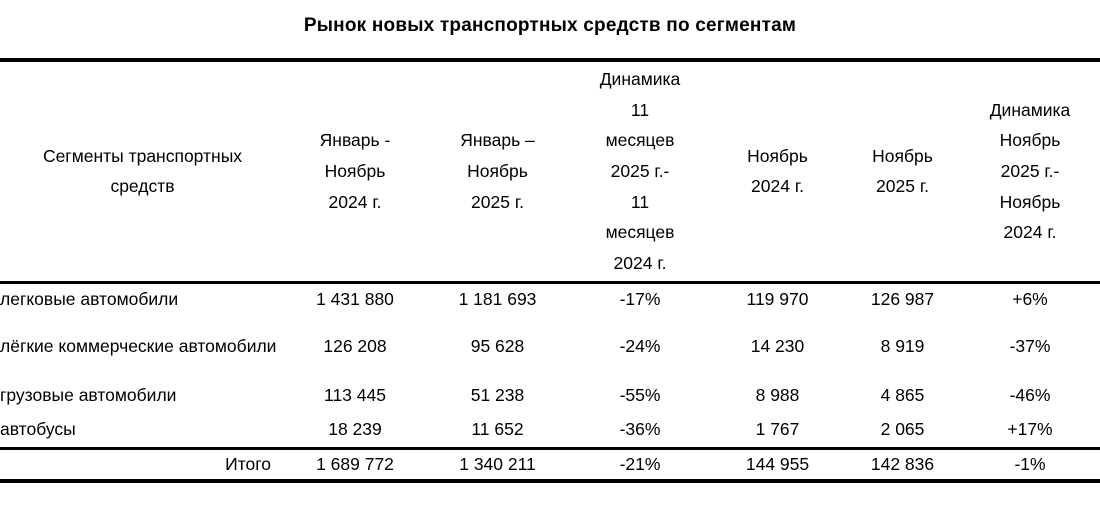 Image resolution: width=1100 pixels, height=505 pixels. I want to click on value-cell: 2 065, so click(902, 428).